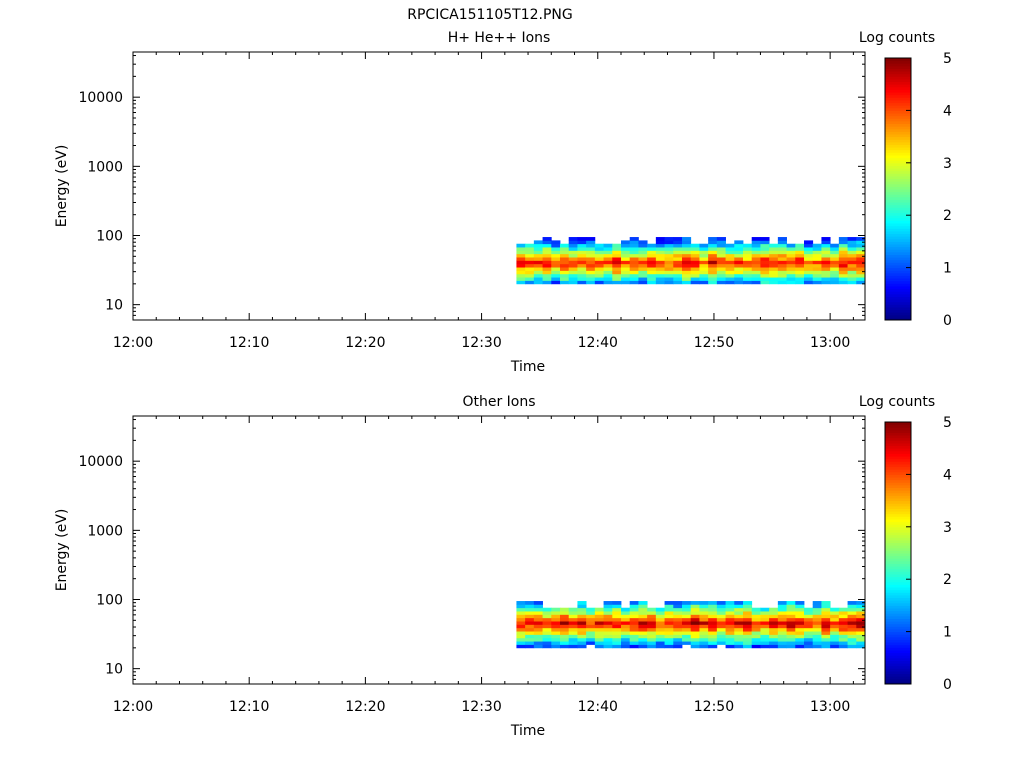 Image resolution: width=1024 pixels, height=768 pixels. What do you see at coordinates (133, 343) in the screenshot?
I see `x-tick-label: 12:00` at bounding box center [133, 343].